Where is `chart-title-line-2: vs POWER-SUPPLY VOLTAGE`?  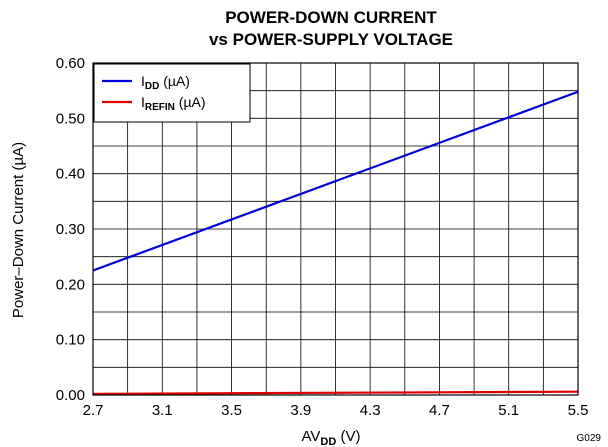 chart-title-line-2: vs POWER-SUPPLY VOLTAGE is located at coordinates (331, 39).